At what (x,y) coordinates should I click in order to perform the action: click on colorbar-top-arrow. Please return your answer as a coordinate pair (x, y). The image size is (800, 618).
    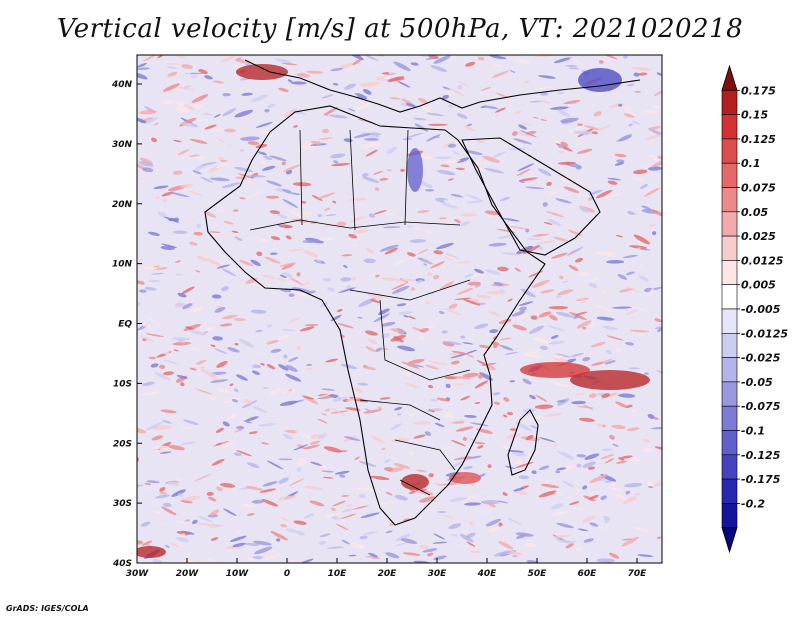
    Looking at the image, I should click on (729, 77).